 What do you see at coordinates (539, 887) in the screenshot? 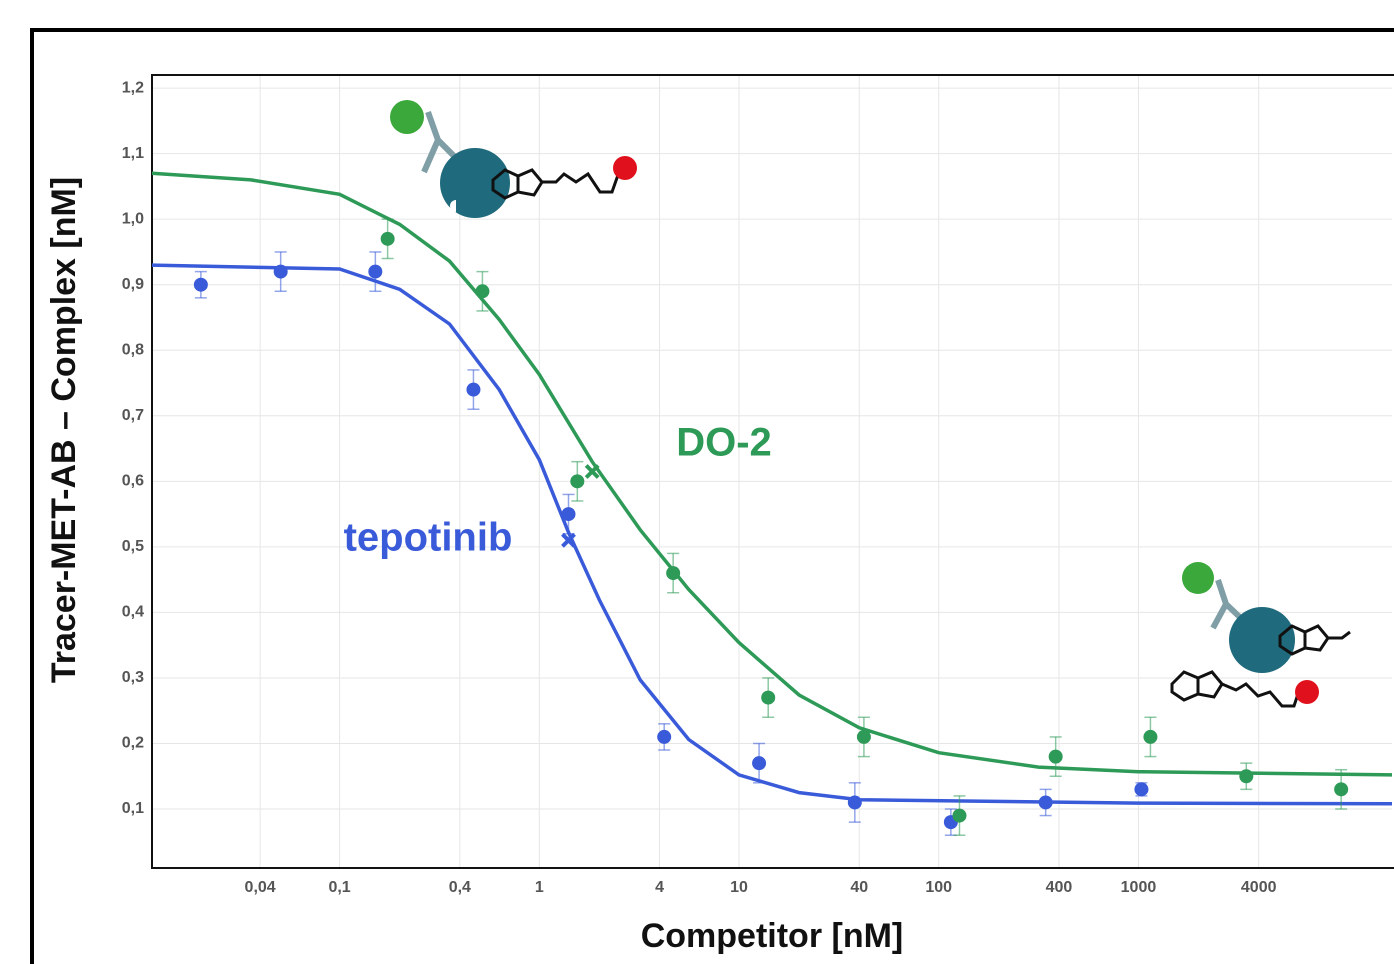
I see `x-tick-label: 1` at bounding box center [539, 887].